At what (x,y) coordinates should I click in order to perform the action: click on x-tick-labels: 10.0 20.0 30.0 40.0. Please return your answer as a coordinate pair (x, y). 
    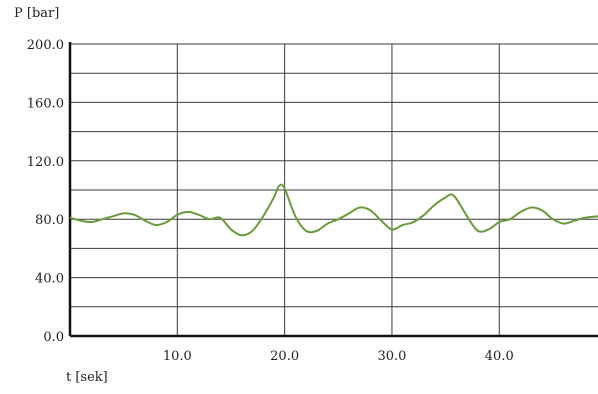
    Looking at the image, I should click on (338, 356).